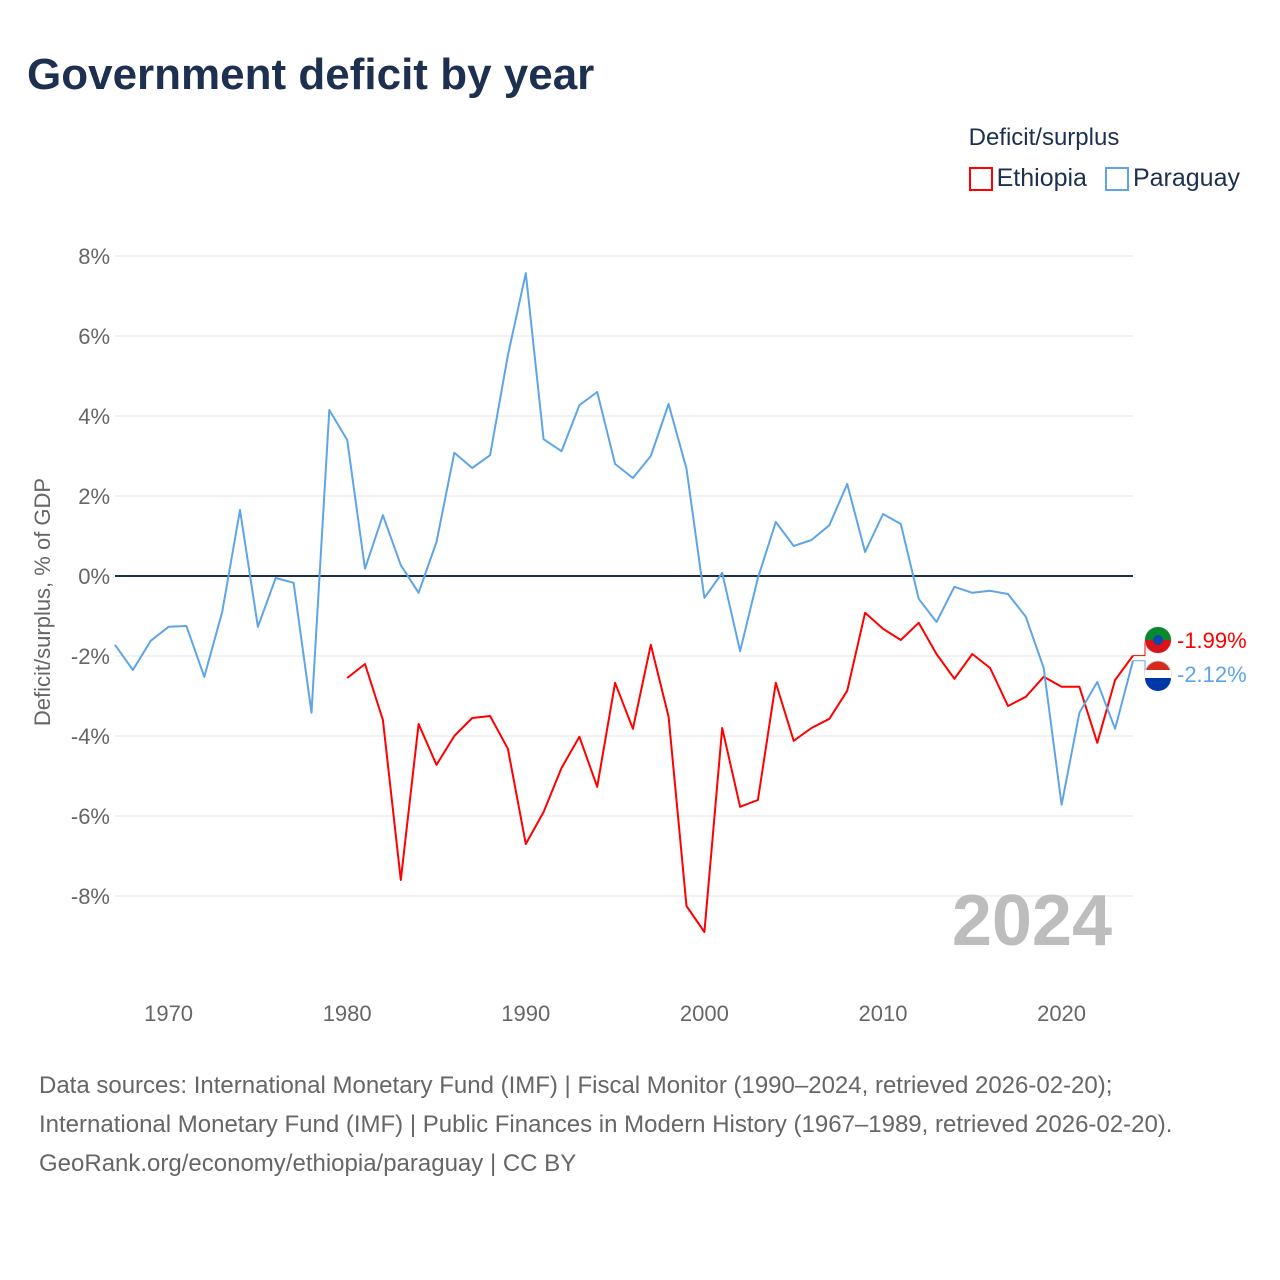 This screenshot has width=1280, height=1280. Describe the element at coordinates (168, 1013) in the screenshot. I see `x-tick-label: 1970` at that location.